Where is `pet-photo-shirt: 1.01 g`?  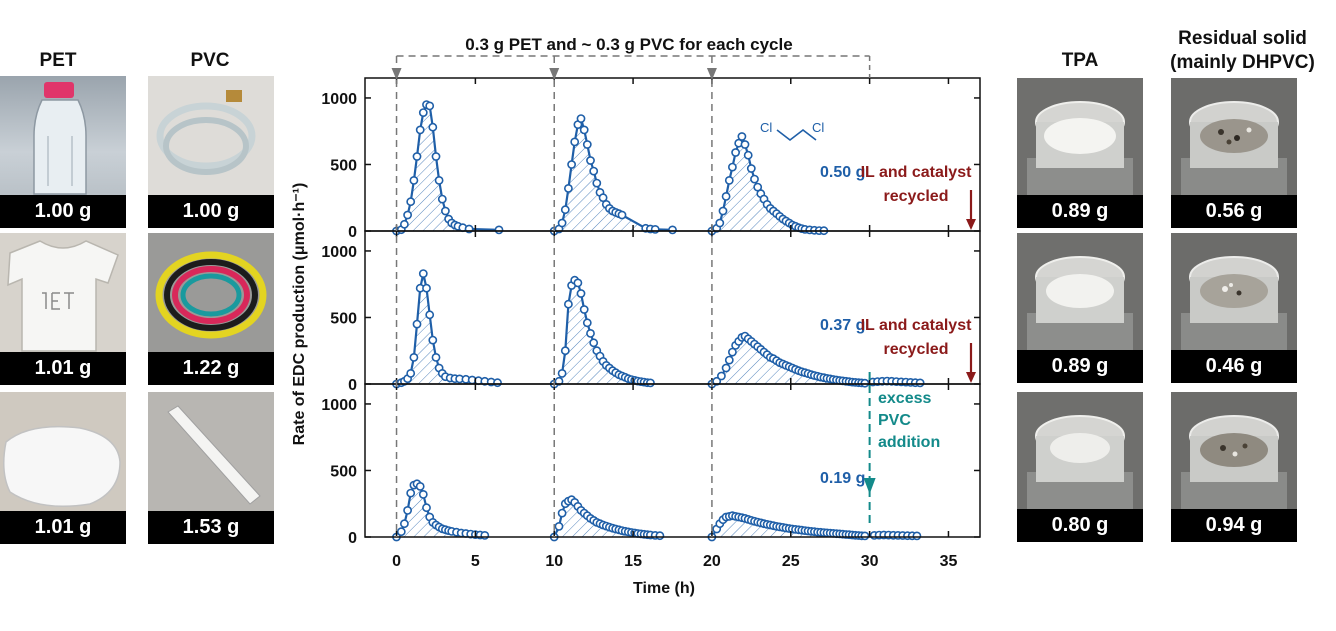
pet-photo-shirt: 1.01 g is located at coordinates (63, 309).